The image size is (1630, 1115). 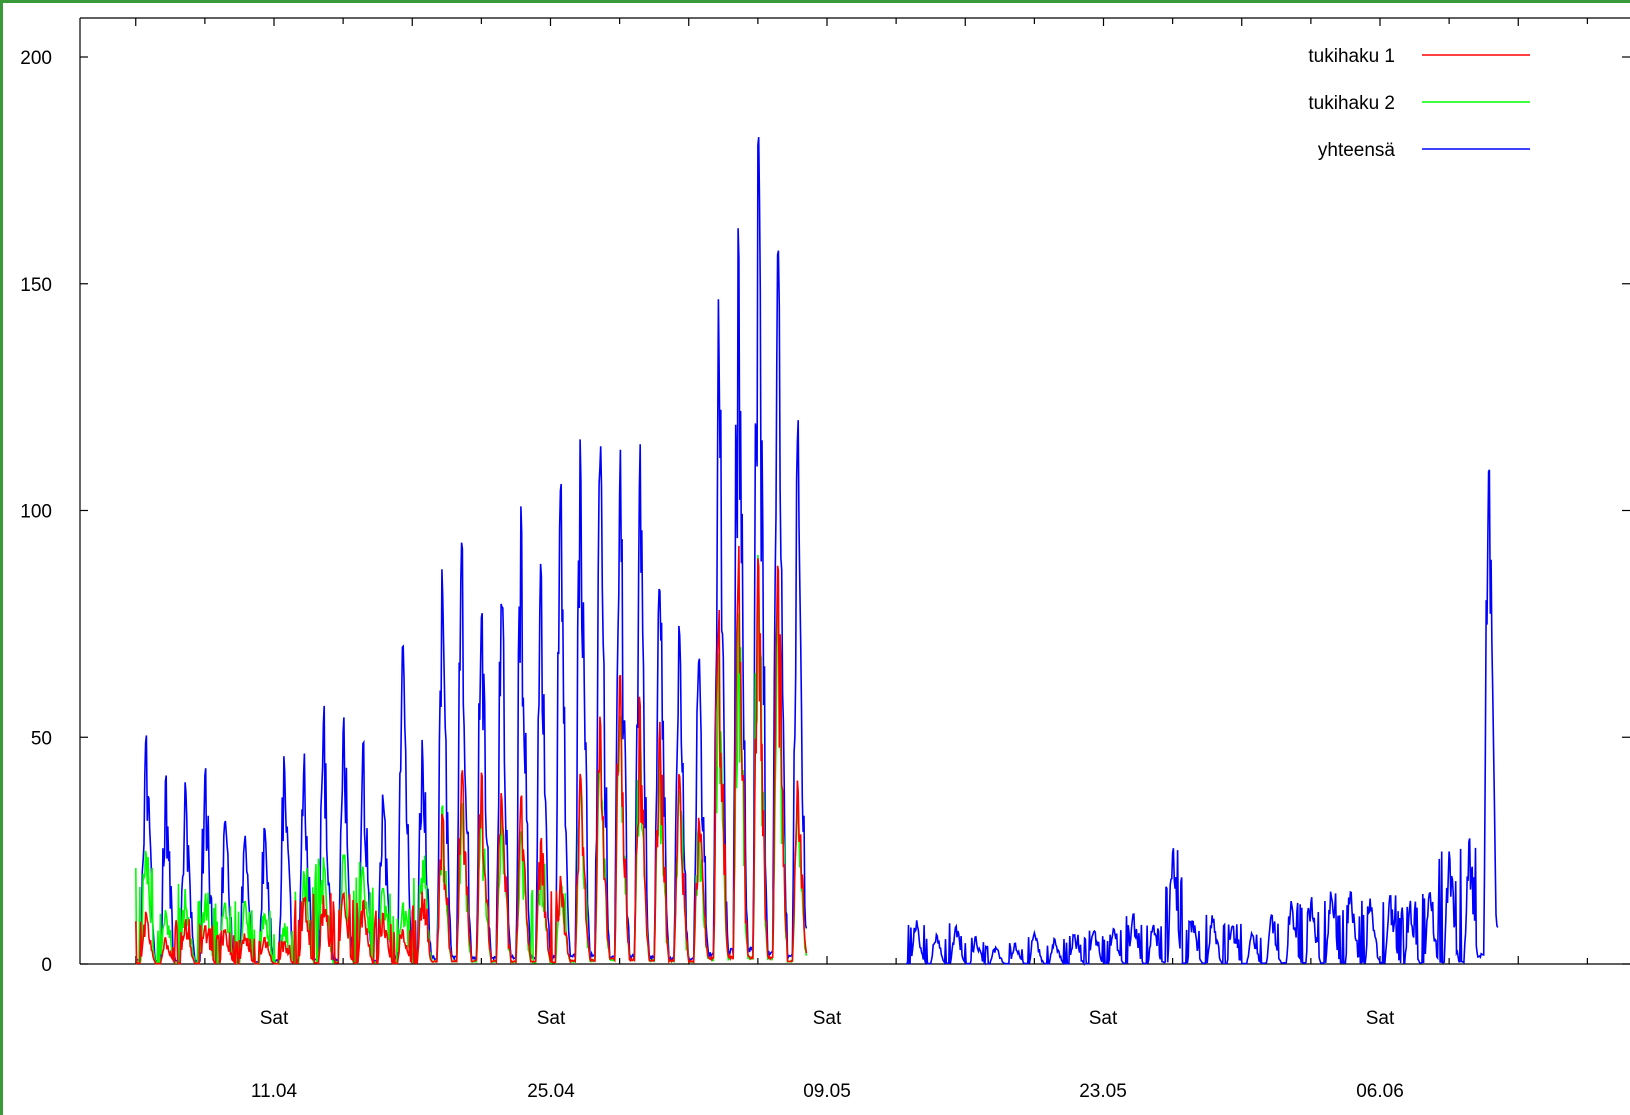 I want to click on y-tick-label: 0, so click(x=46, y=965).